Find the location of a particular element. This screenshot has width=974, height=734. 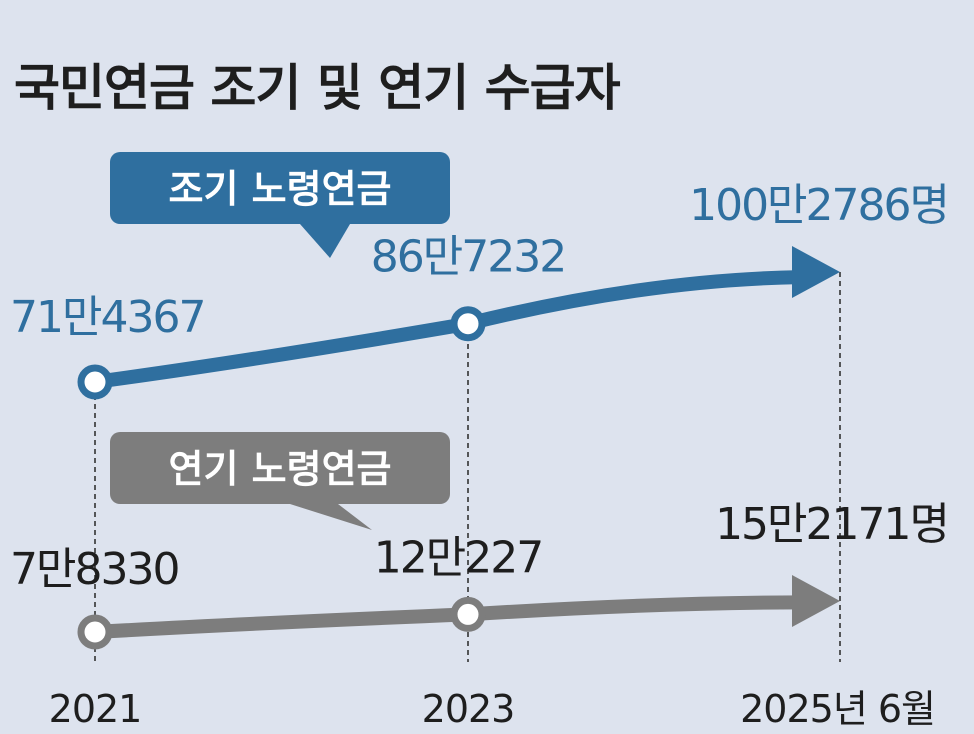

x-tick-label: 2021 is located at coordinates (95, 709).